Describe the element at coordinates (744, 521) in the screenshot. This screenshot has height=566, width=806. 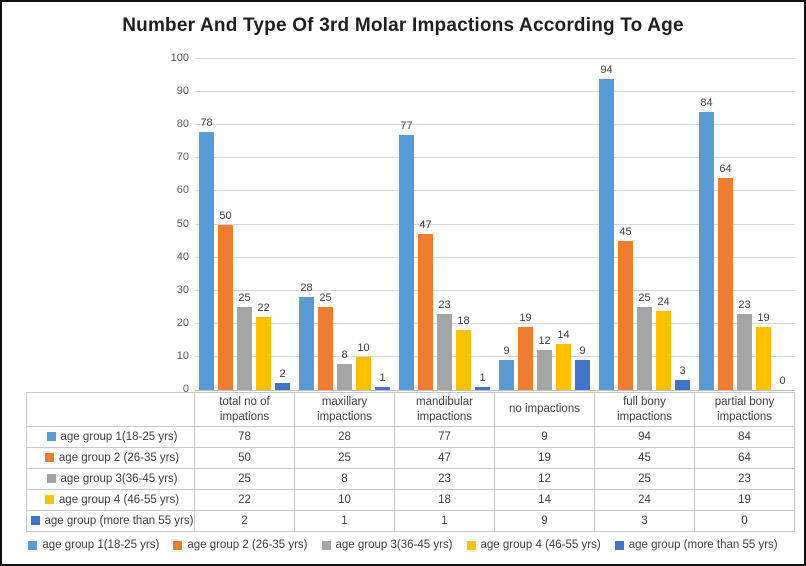
I see `table-value-cell: 0` at that location.